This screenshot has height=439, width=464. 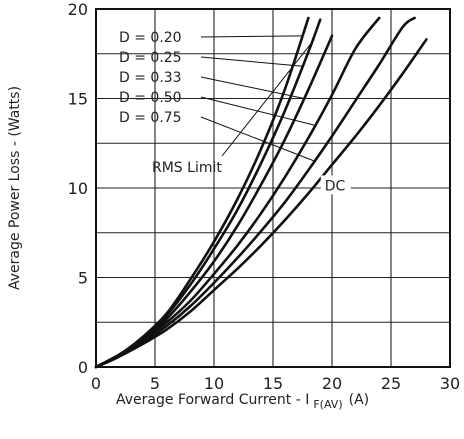 What do you see at coordinates (450, 383) in the screenshot?
I see `x-tick-label: 30` at bounding box center [450, 383].